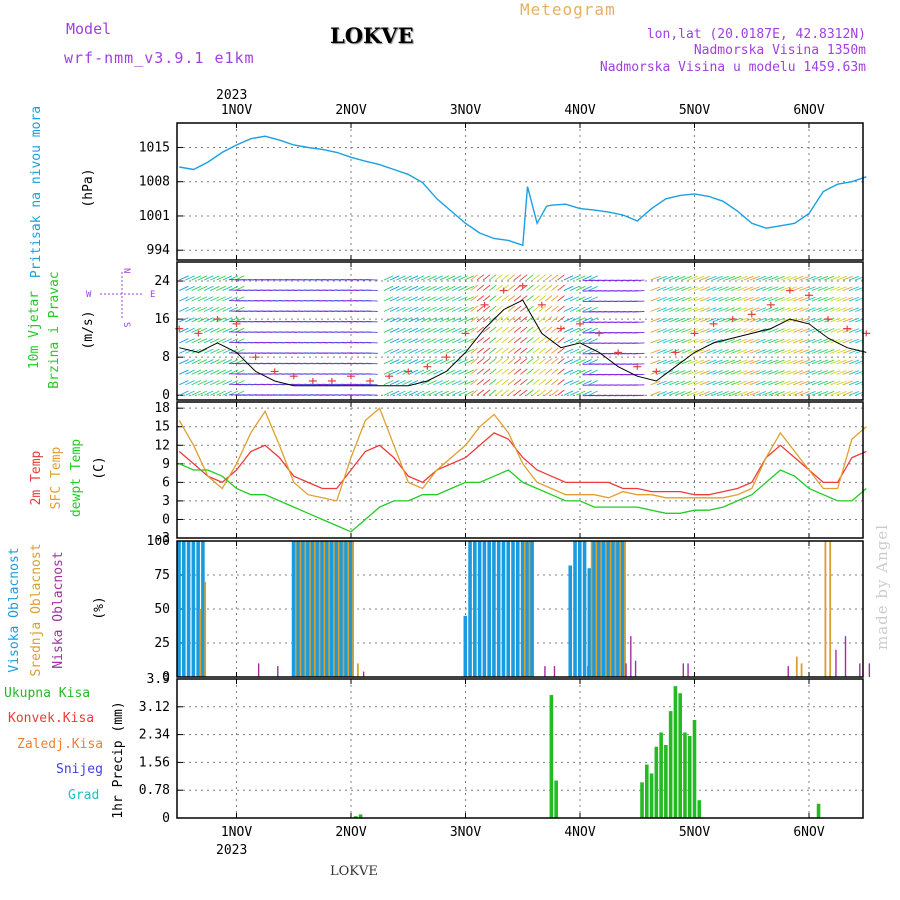 The width and height of the screenshot is (900, 900). Describe the element at coordinates (166, 357) in the screenshot. I see `y-tick-label: 8` at that location.